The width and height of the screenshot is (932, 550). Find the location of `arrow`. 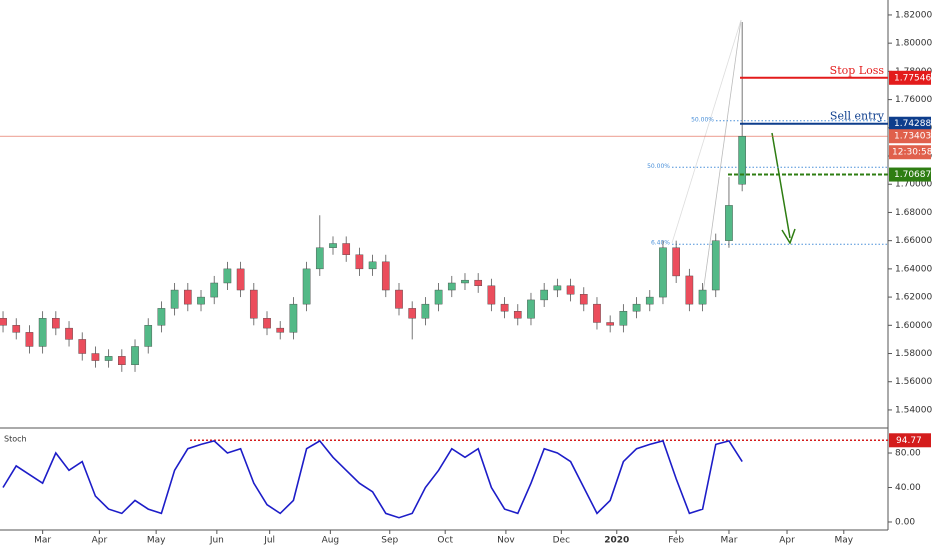

arrow is located at coordinates (781, 185).